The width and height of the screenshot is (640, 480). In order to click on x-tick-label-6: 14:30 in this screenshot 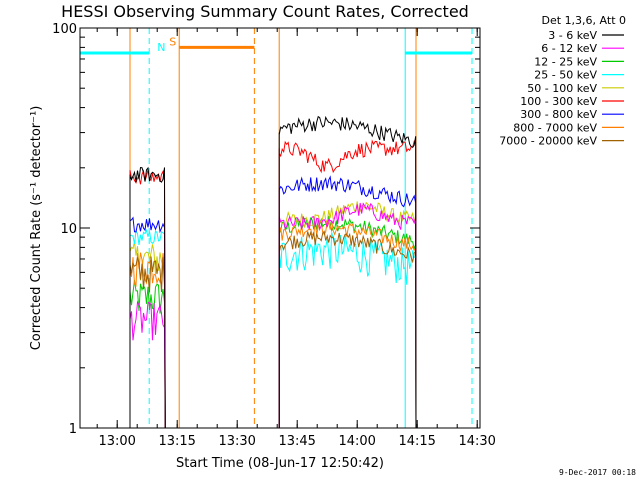, I will do `click(476, 441)`.